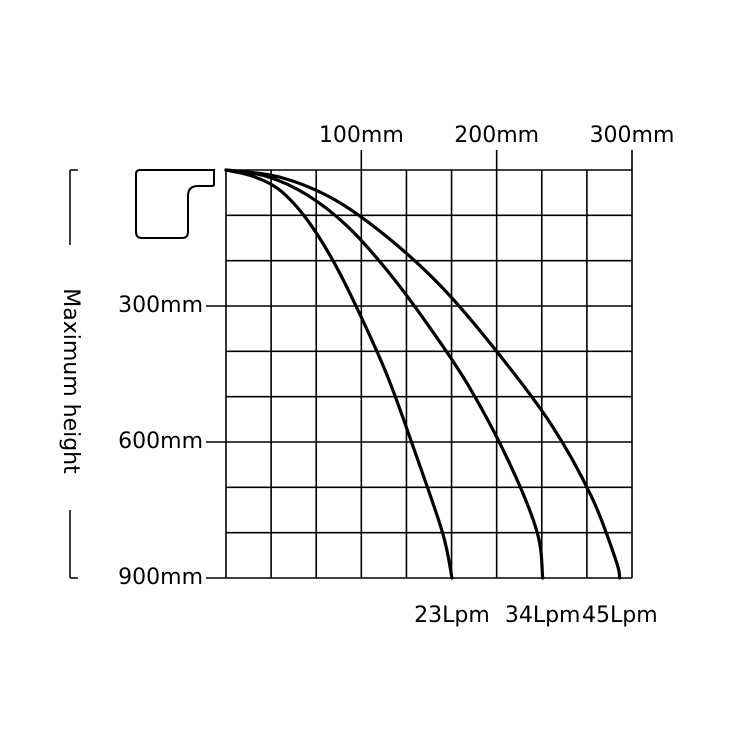 Image resolution: width=750 pixels, height=750 pixels. I want to click on x-tick-label: 200mm, so click(496, 135).